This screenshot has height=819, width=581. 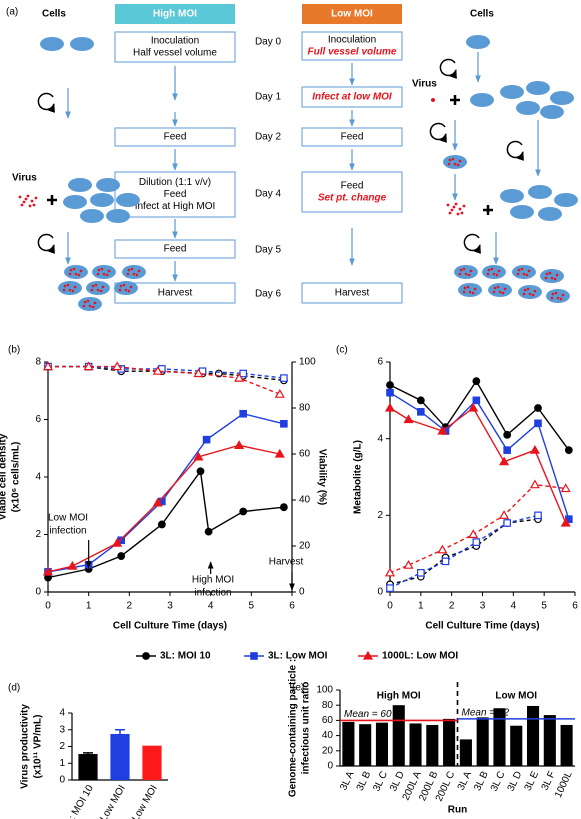 What do you see at coordinates (146, 656) in the screenshot?
I see `legend-marker` at bounding box center [146, 656].